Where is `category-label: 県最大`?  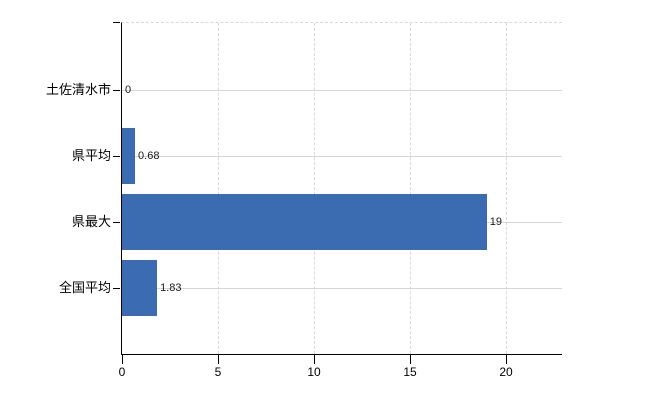 category-label: 県最大 is located at coordinates (91, 221).